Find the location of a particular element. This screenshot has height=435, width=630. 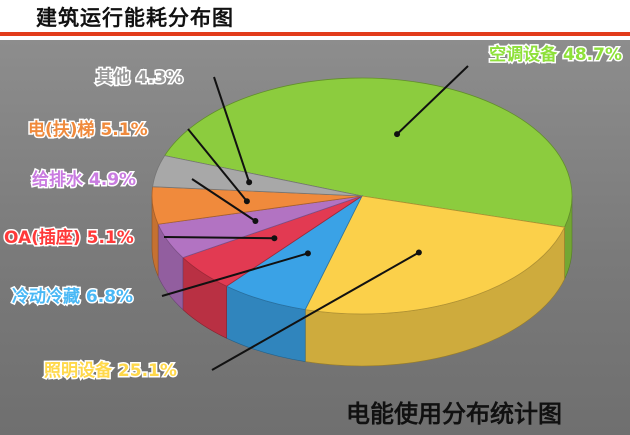

slice-label-3: OA(插座) 5.1% is located at coordinates (69, 237).